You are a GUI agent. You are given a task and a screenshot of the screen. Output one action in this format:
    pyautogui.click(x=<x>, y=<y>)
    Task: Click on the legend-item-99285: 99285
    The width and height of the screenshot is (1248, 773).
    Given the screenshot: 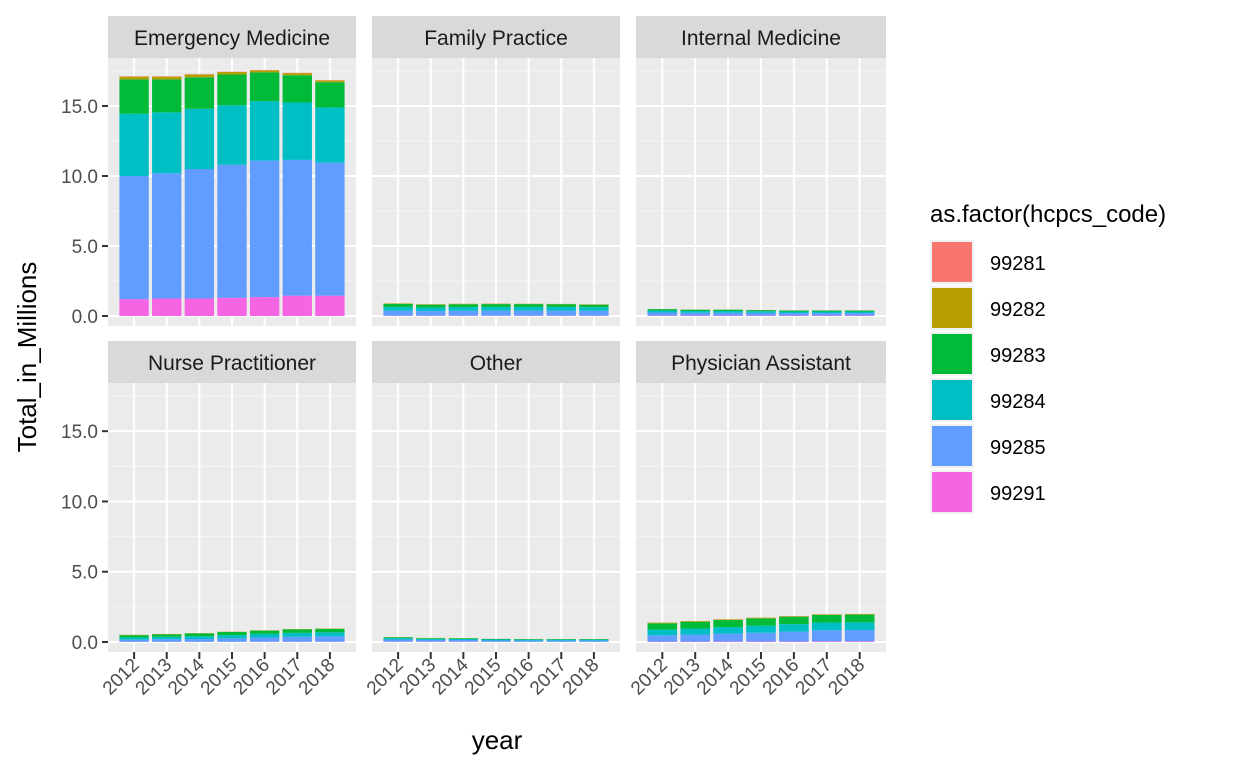 What is the action you would take?
    pyautogui.click(x=988, y=446)
    